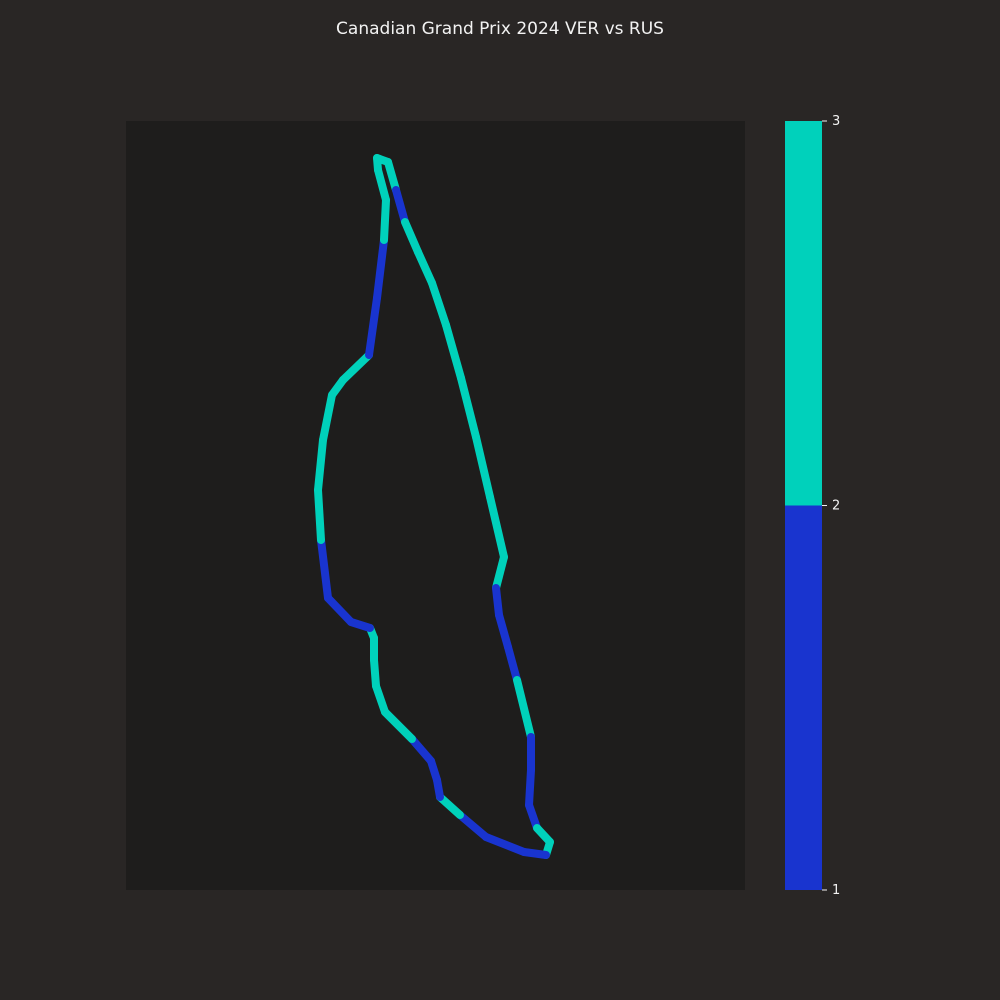 This screenshot has width=1000, height=1000. Describe the element at coordinates (836, 506) in the screenshot. I see `colorbar-tick-label: 2` at that location.